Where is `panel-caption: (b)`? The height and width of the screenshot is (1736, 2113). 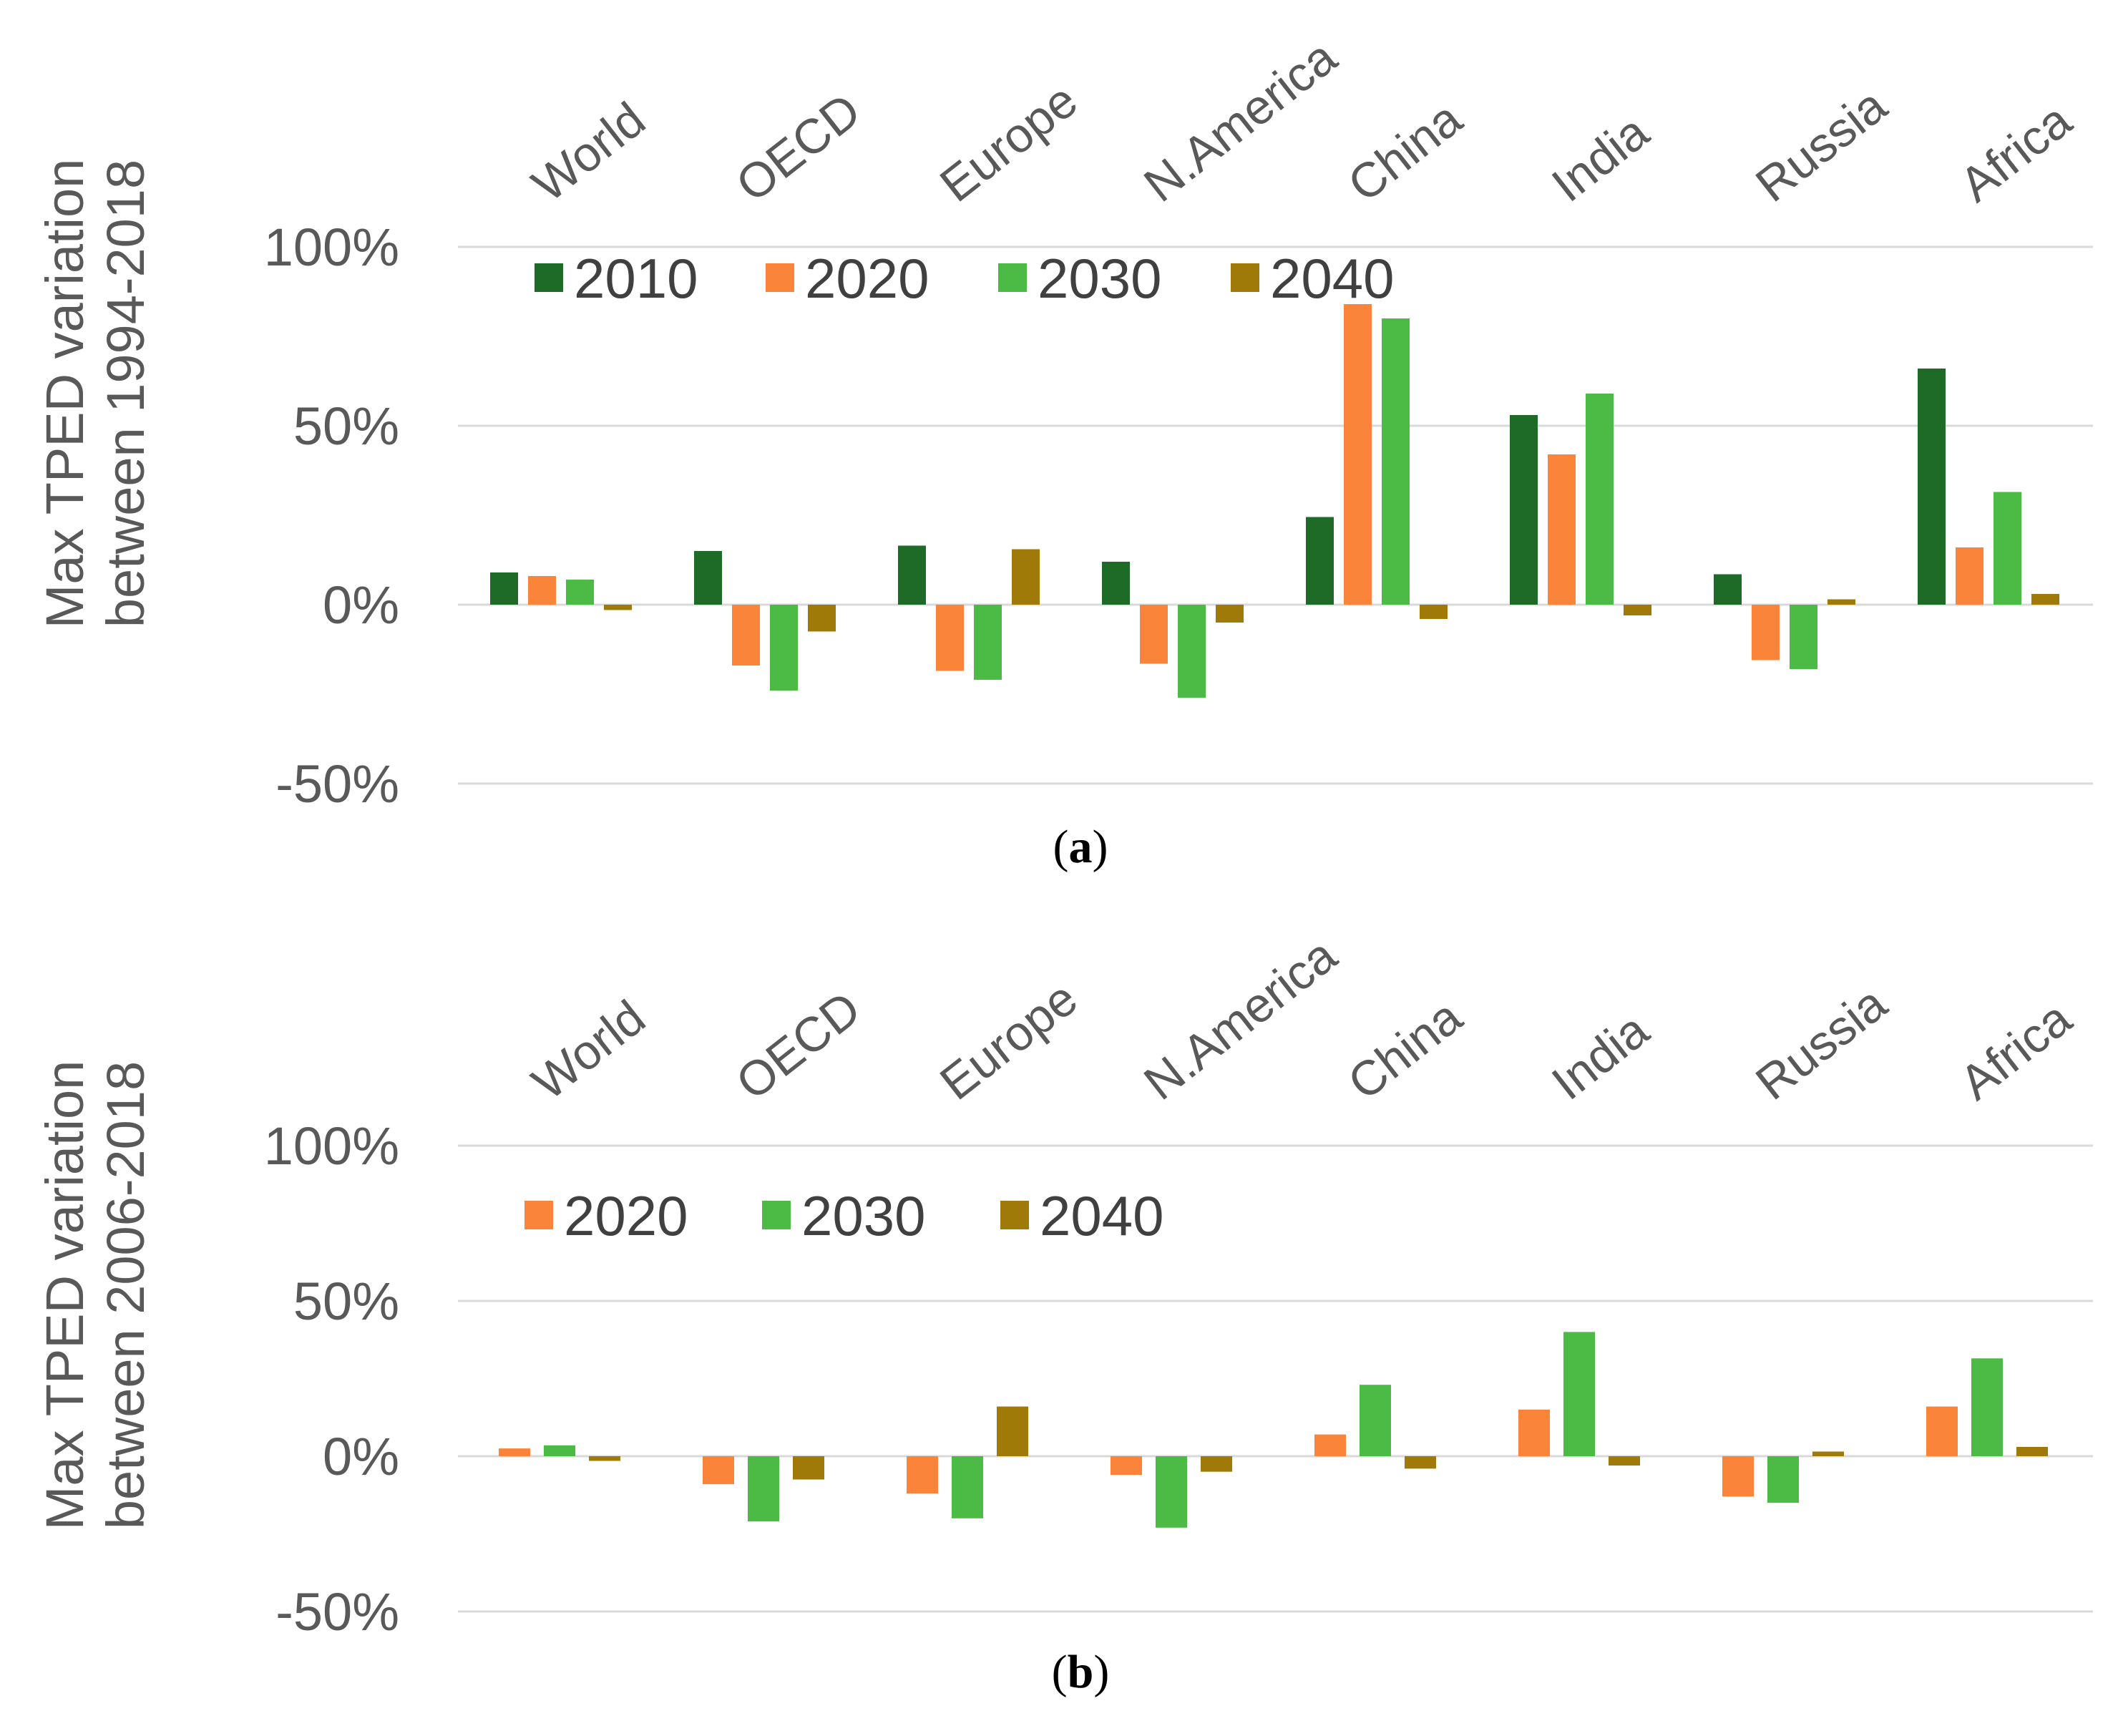
panel-caption: (b) is located at coordinates (1081, 1672).